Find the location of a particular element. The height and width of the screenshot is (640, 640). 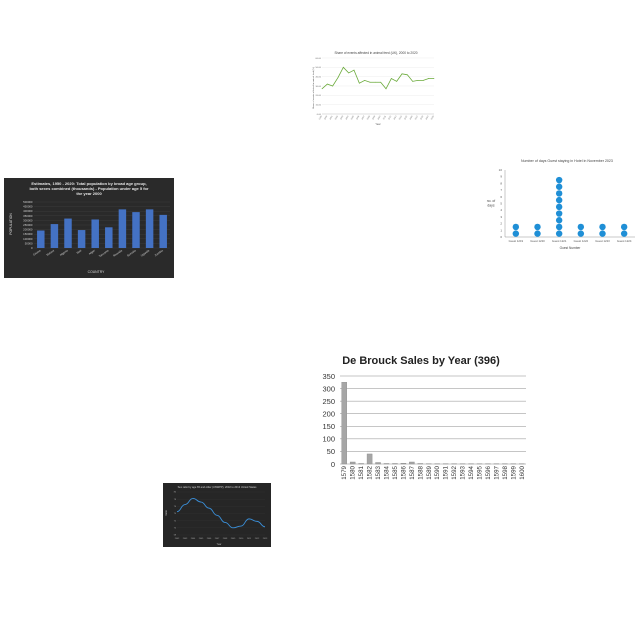

x-axis-label: Guest Number is located at coordinates (571, 248).